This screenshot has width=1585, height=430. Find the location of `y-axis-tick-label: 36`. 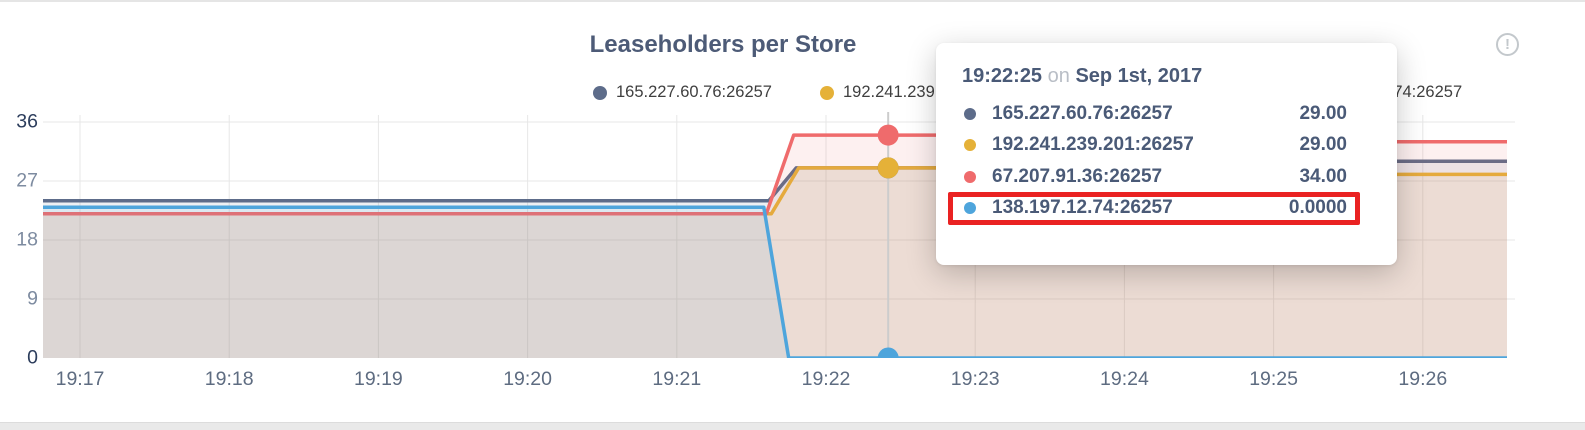

y-axis-tick-label: 36 is located at coordinates (27, 121).